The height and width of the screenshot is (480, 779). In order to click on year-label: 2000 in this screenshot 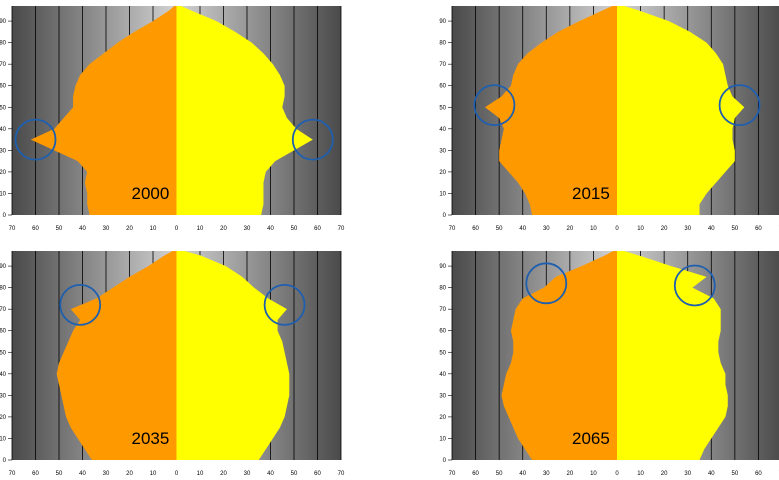, I will do `click(151, 193)`.